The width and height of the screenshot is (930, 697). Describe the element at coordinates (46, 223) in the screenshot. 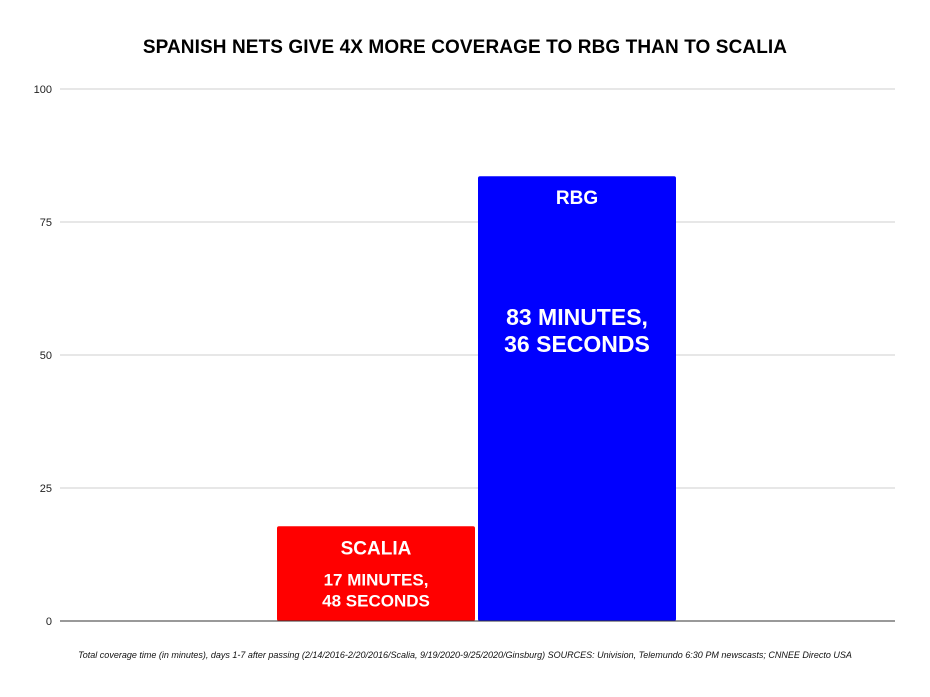

I see `y-tick-label: 75` at that location.